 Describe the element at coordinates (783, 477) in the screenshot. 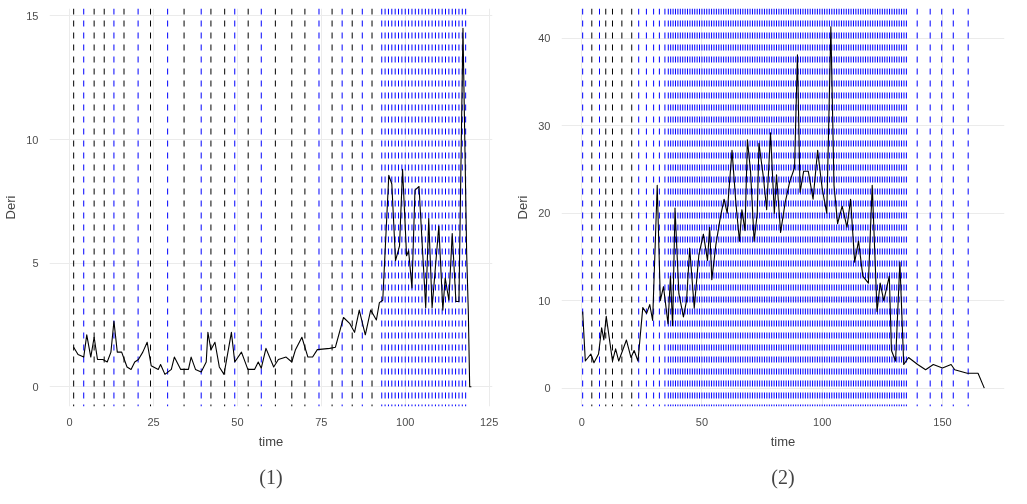

I see `text: (2)` at that location.